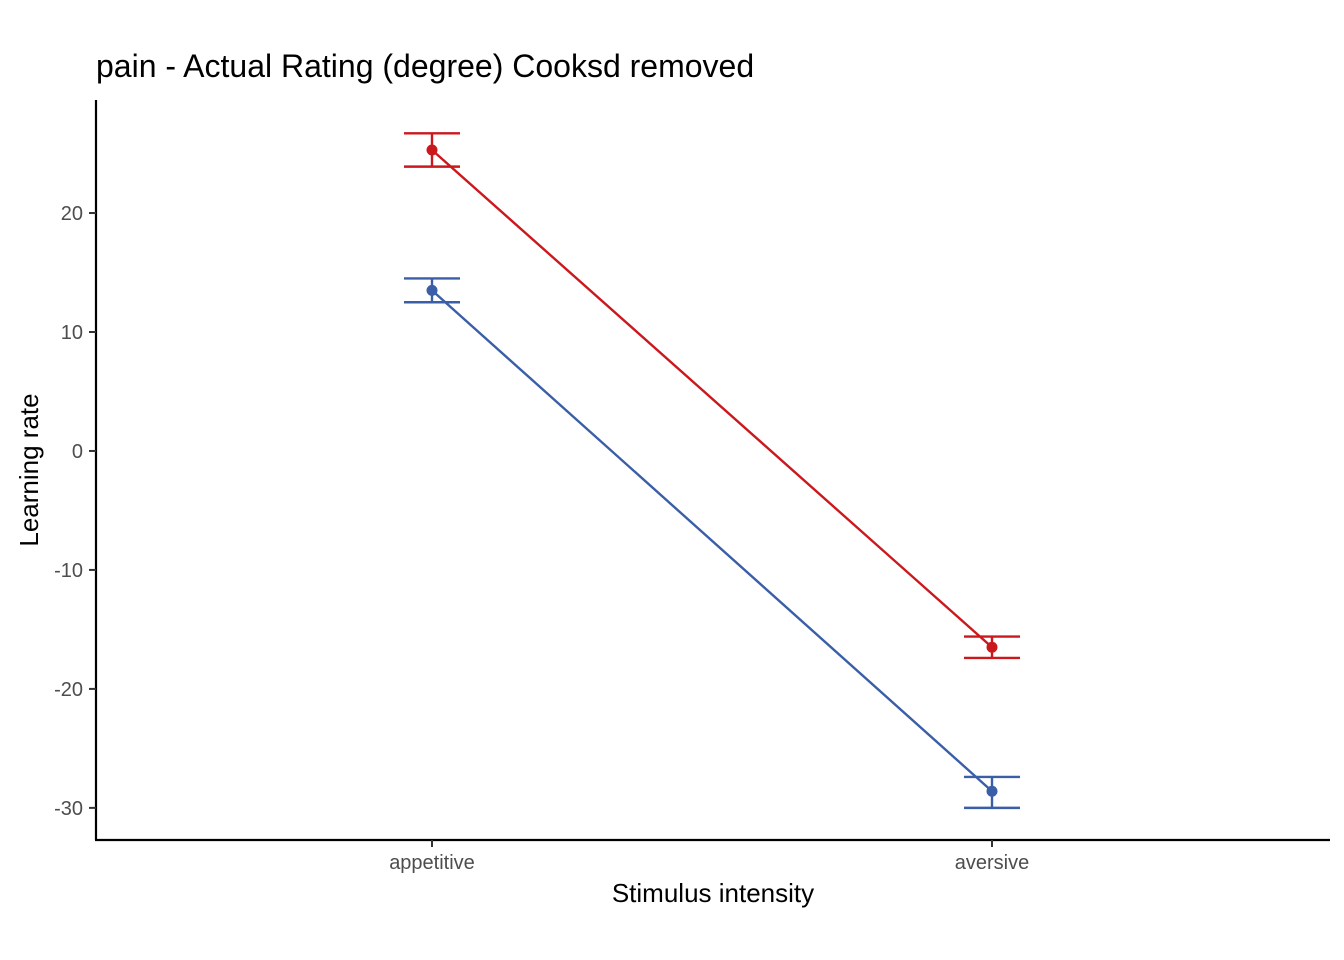 The image size is (1344, 960). I want to click on x-tick-label: appetitive, so click(432, 863).